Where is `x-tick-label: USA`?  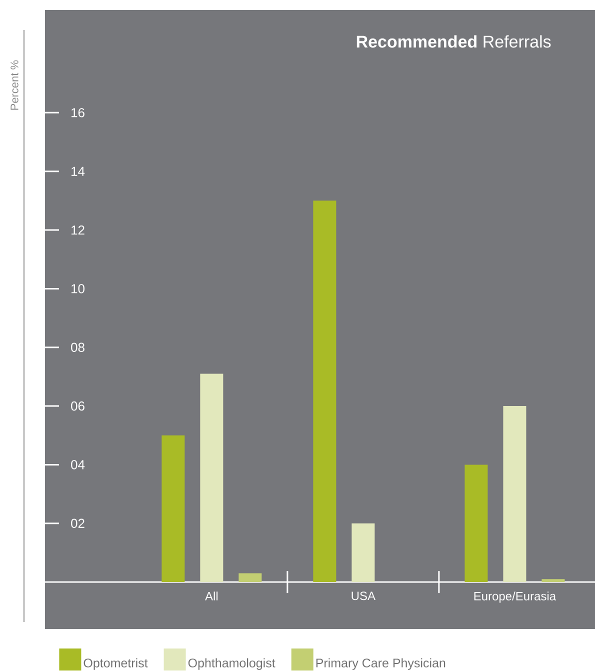 x-tick-label: USA is located at coordinates (364, 596).